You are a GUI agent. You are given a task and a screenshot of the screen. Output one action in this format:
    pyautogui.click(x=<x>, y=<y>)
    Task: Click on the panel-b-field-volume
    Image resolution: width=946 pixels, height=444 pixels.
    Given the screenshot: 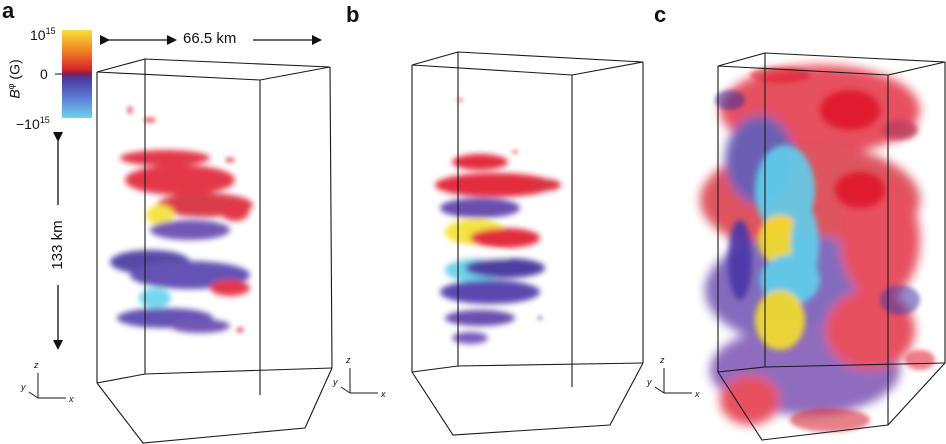 What is the action you would take?
    pyautogui.click(x=496, y=249)
    